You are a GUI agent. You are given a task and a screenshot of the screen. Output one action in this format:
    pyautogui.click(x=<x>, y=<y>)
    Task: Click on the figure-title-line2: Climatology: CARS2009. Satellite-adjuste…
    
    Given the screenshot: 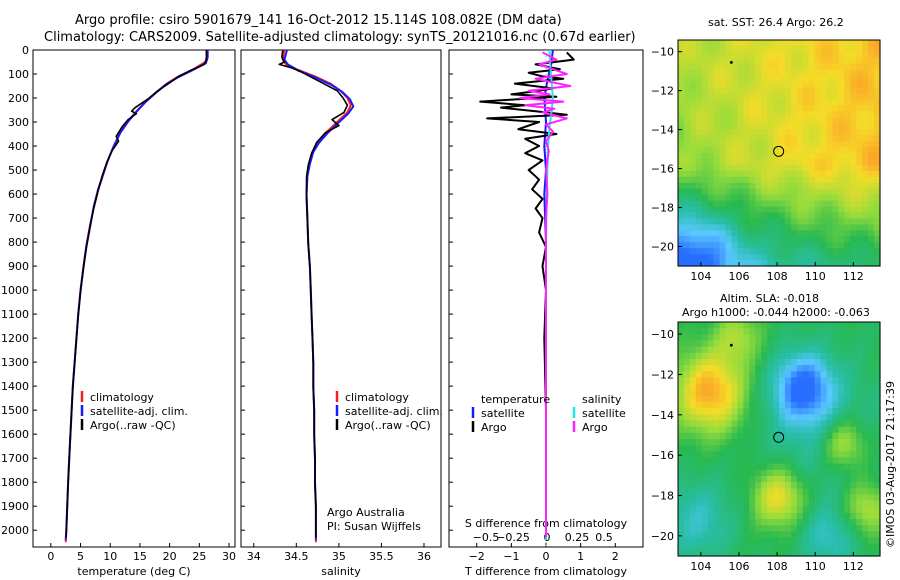 What is the action you would take?
    pyautogui.click(x=340, y=37)
    